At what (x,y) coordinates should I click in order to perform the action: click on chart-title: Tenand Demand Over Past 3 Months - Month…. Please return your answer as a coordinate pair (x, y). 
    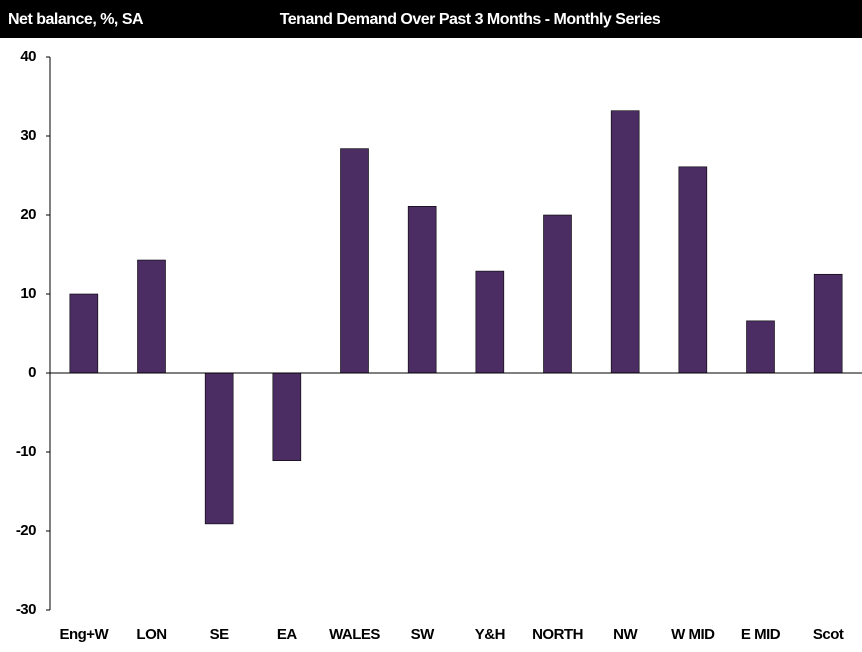
    Looking at the image, I should click on (470, 19).